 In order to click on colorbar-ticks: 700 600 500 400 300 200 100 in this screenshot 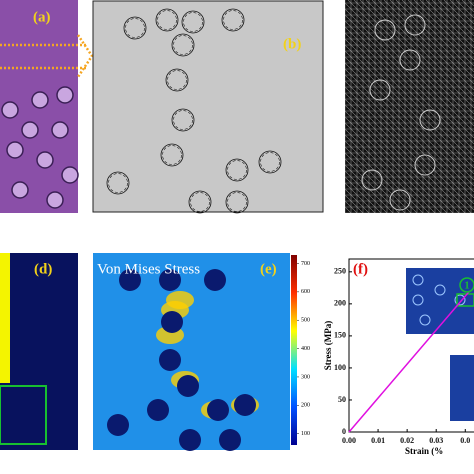, I will do `click(303, 349)`.